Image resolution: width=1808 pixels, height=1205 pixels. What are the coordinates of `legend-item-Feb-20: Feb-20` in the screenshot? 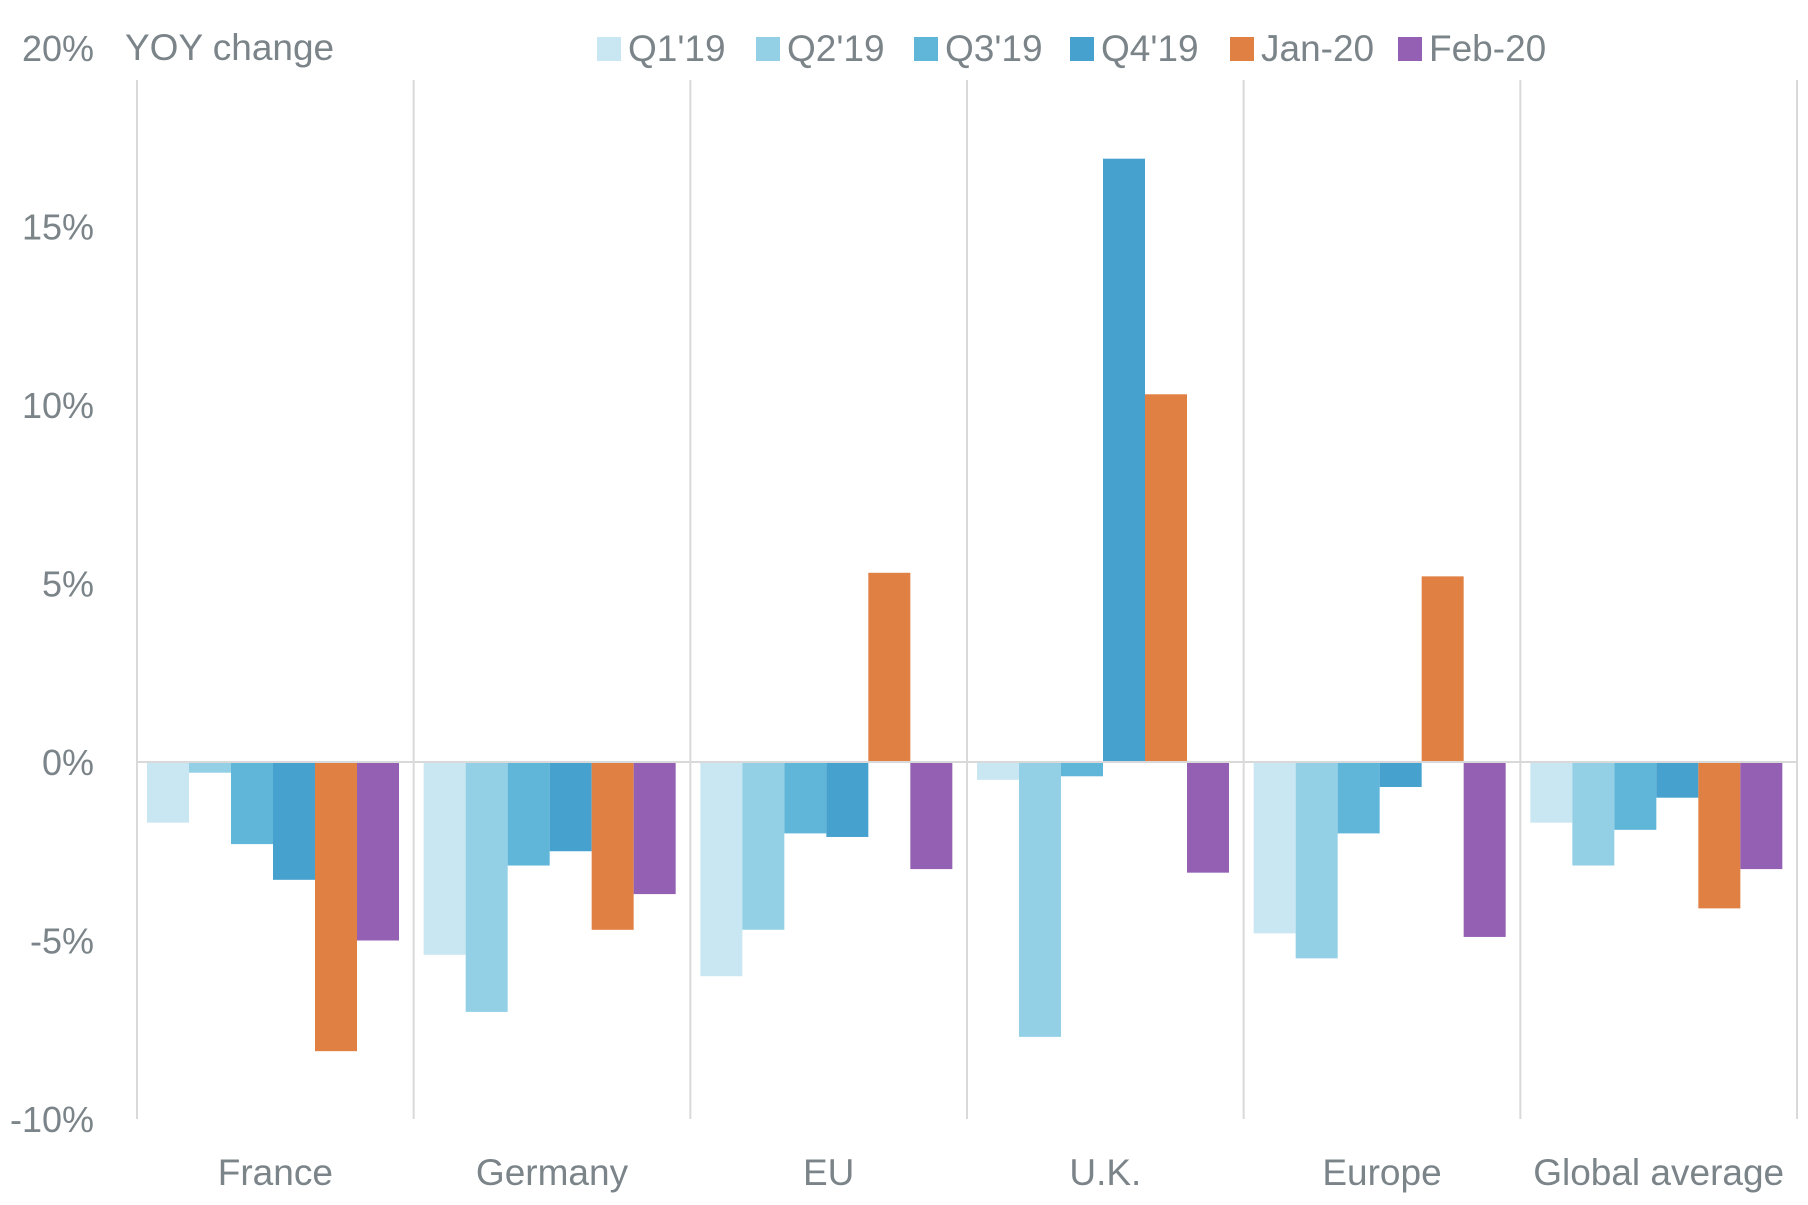 It's located at (1472, 48).